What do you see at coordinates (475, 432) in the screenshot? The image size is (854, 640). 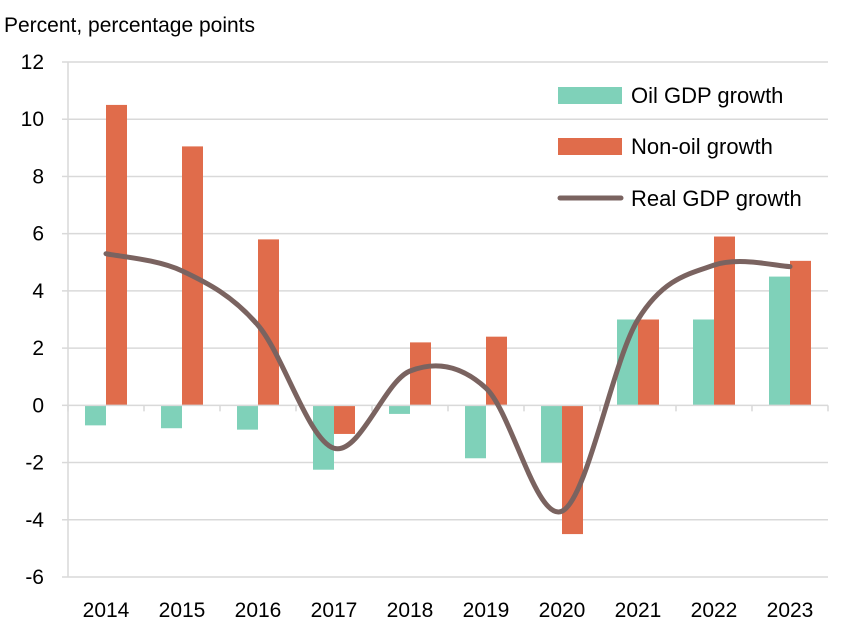 I see `bar-oil-gdp-growth-2019` at bounding box center [475, 432].